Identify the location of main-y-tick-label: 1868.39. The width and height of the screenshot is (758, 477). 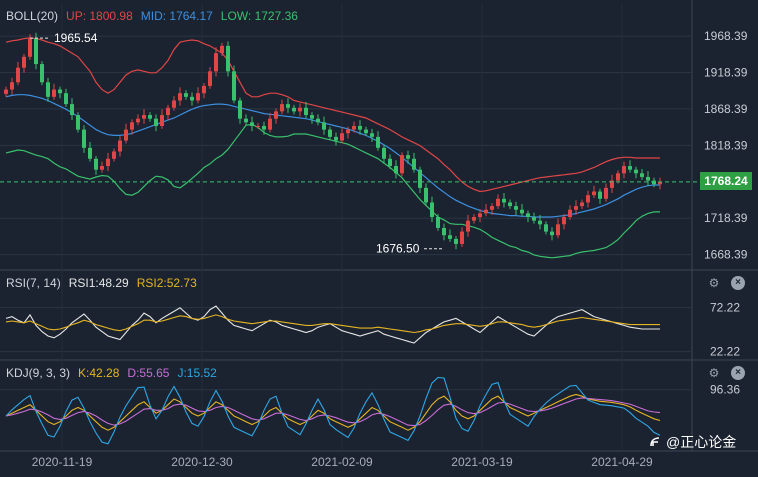
(726, 109).